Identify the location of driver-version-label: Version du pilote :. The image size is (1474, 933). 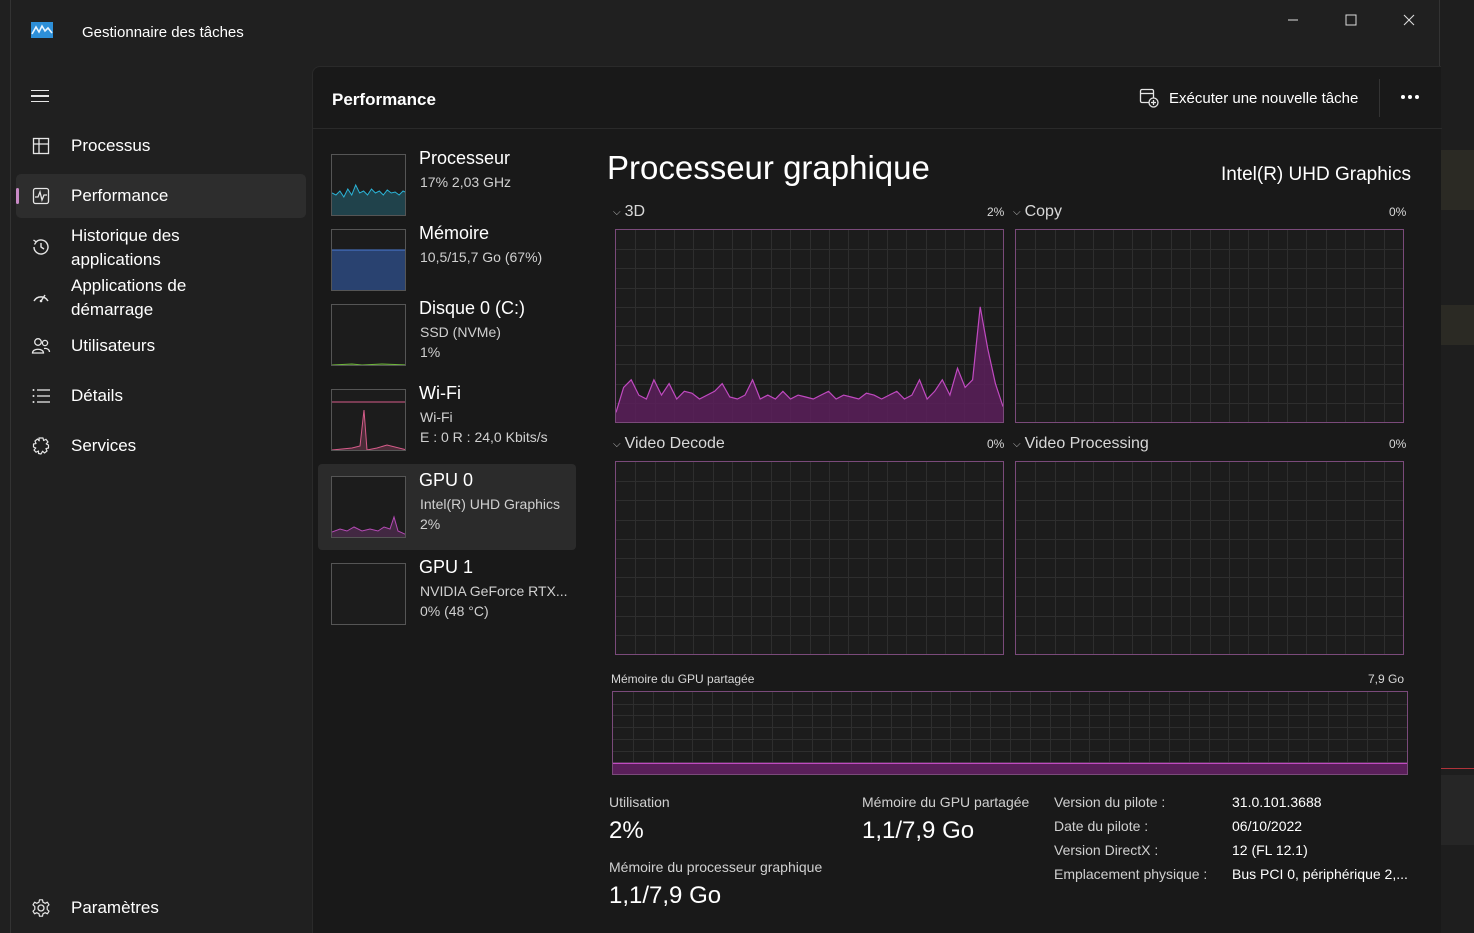
(1110, 802).